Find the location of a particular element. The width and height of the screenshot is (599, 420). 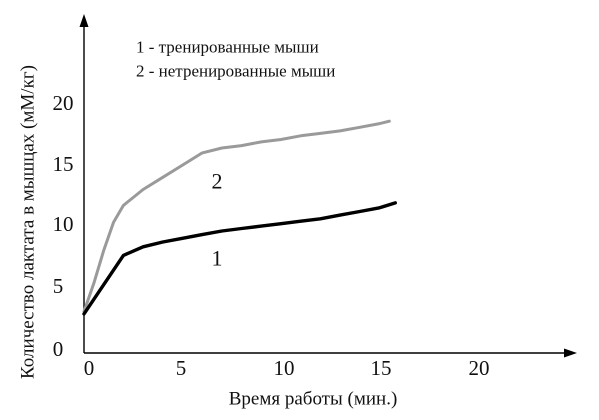

y-tick-label-10: 10 is located at coordinates (63, 224).